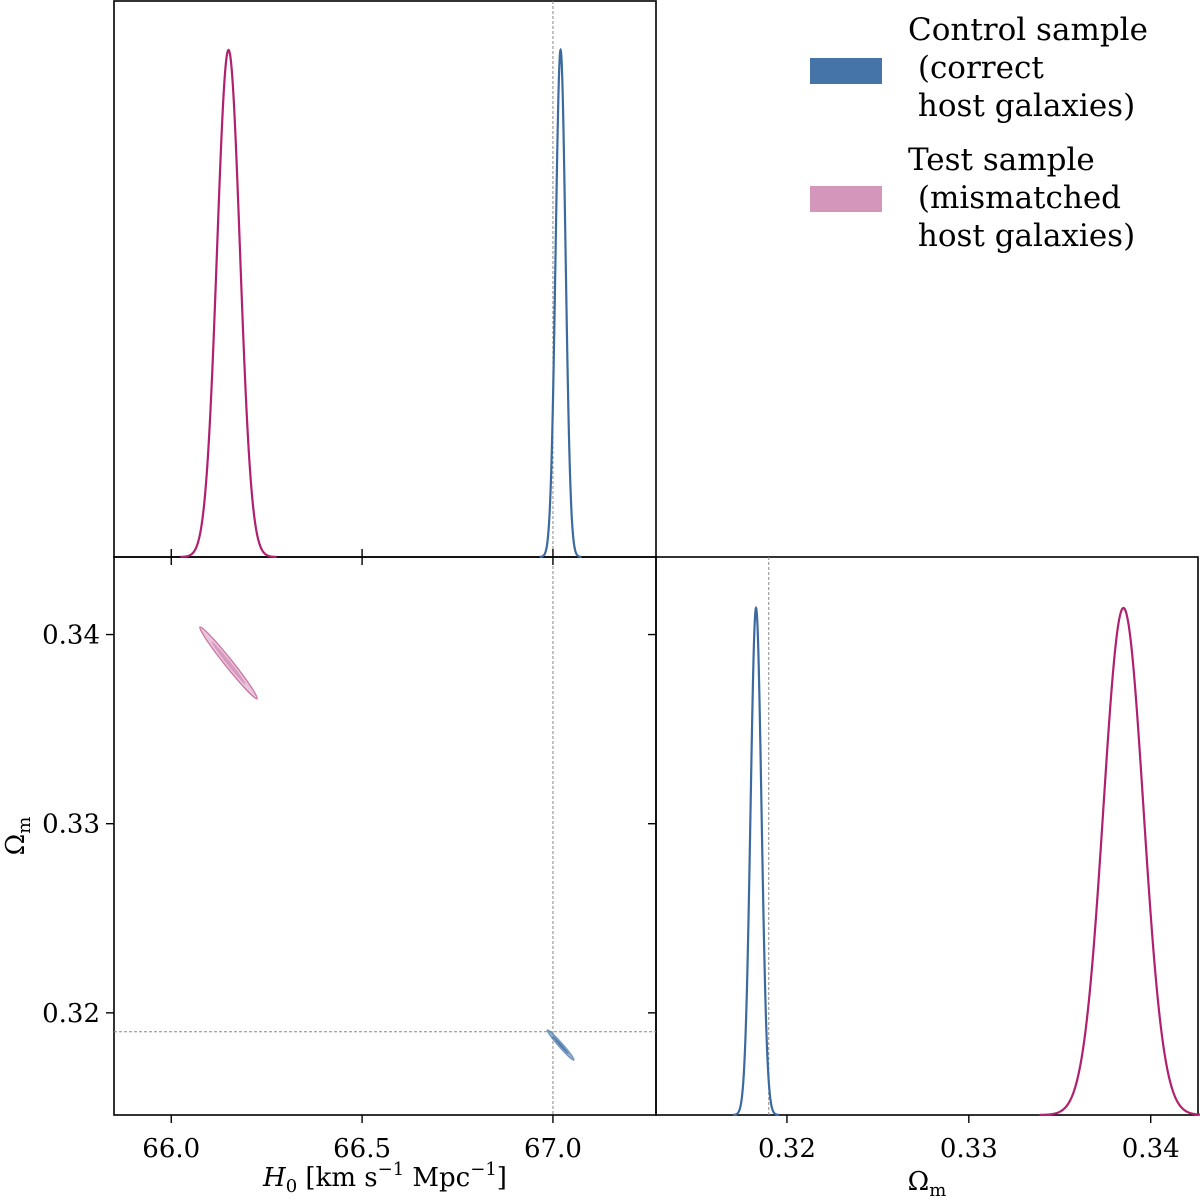 The image size is (1200, 1200). I want to click on h0-posterior-curve-test, so click(228, 303).